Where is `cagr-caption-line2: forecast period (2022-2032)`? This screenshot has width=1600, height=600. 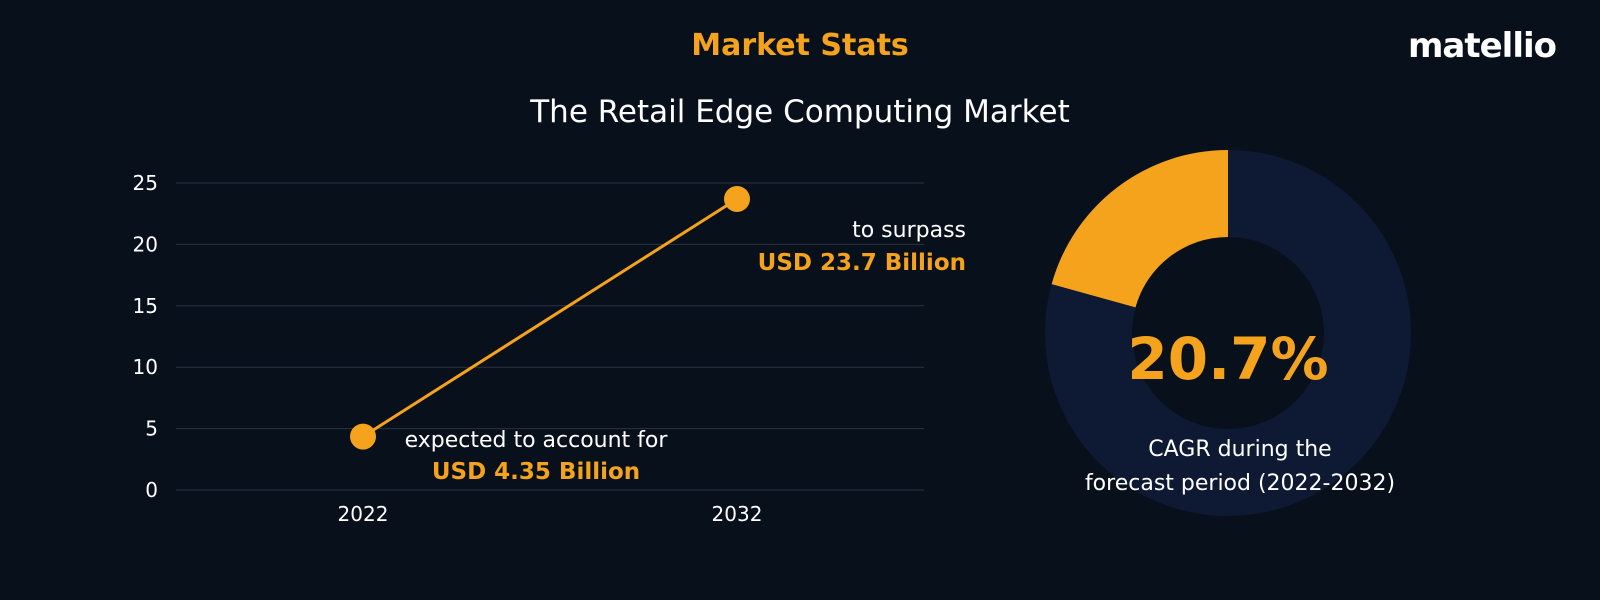 cagr-caption-line2: forecast period (2022-2032) is located at coordinates (1240, 483).